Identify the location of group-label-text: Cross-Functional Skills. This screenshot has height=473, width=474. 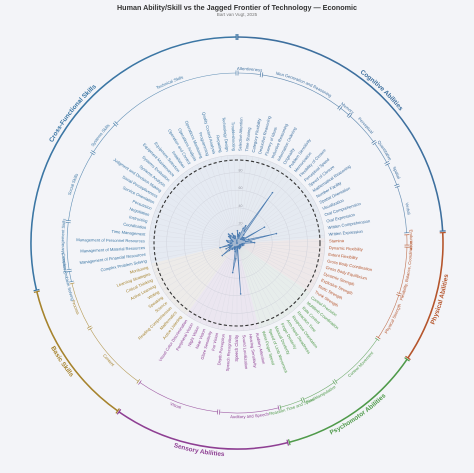
(73, 113).